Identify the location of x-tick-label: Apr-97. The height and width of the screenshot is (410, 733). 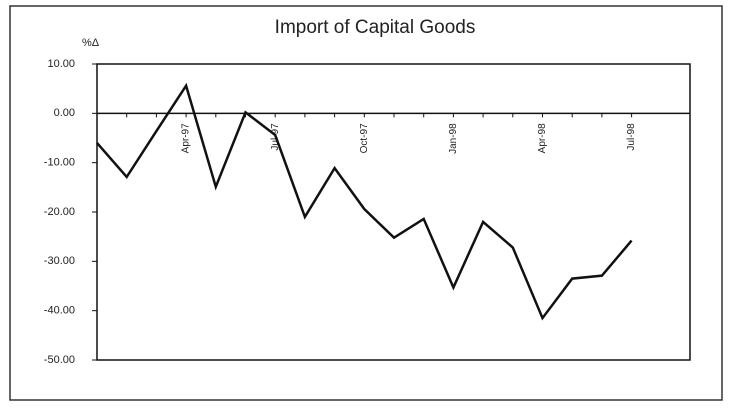
(186, 138).